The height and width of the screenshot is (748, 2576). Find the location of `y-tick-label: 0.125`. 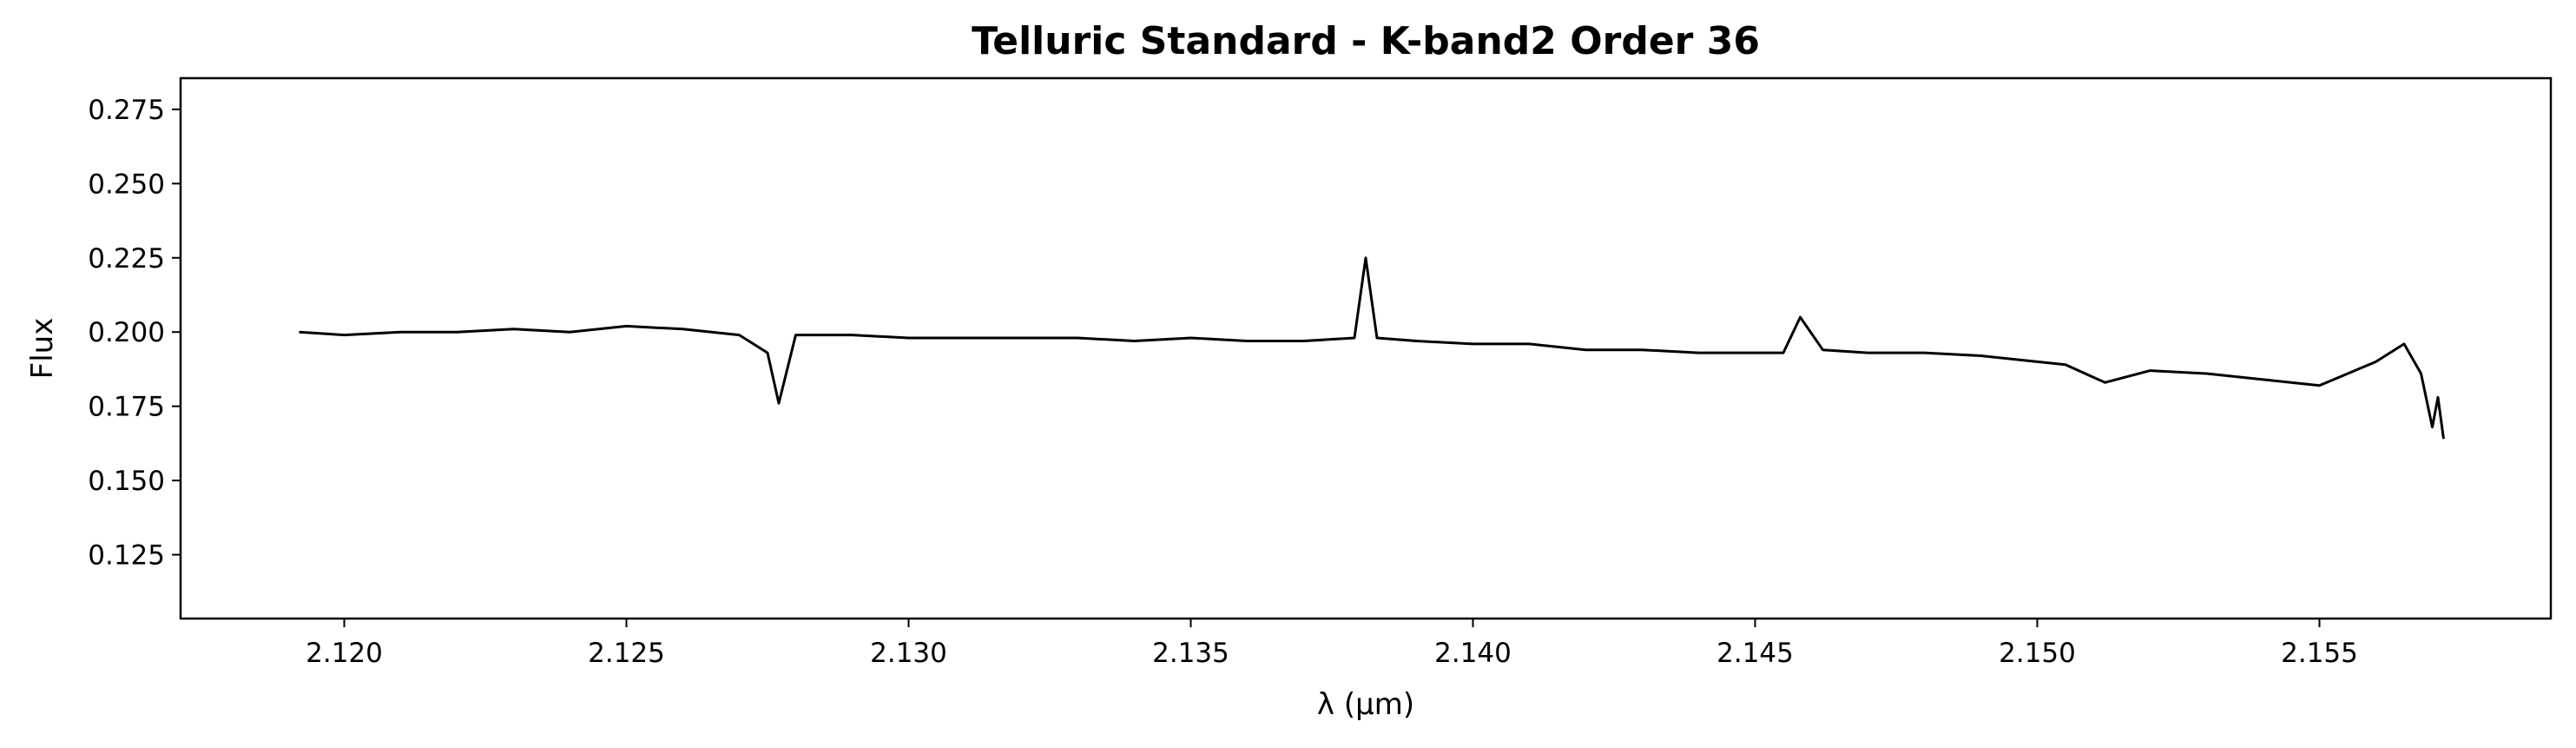

y-tick-label: 0.125 is located at coordinates (126, 556).